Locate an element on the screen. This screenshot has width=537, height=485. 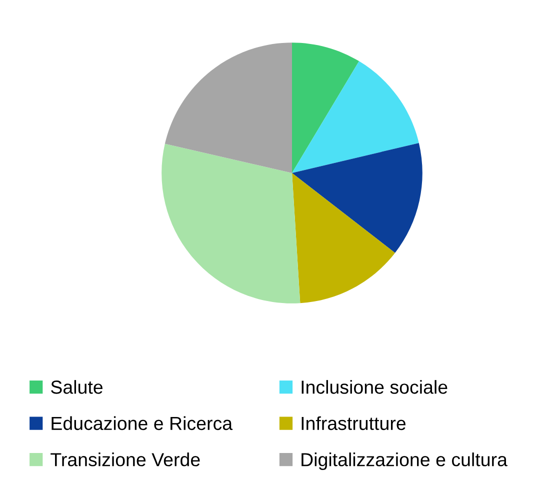
legend-label: Salute is located at coordinates (77, 387).